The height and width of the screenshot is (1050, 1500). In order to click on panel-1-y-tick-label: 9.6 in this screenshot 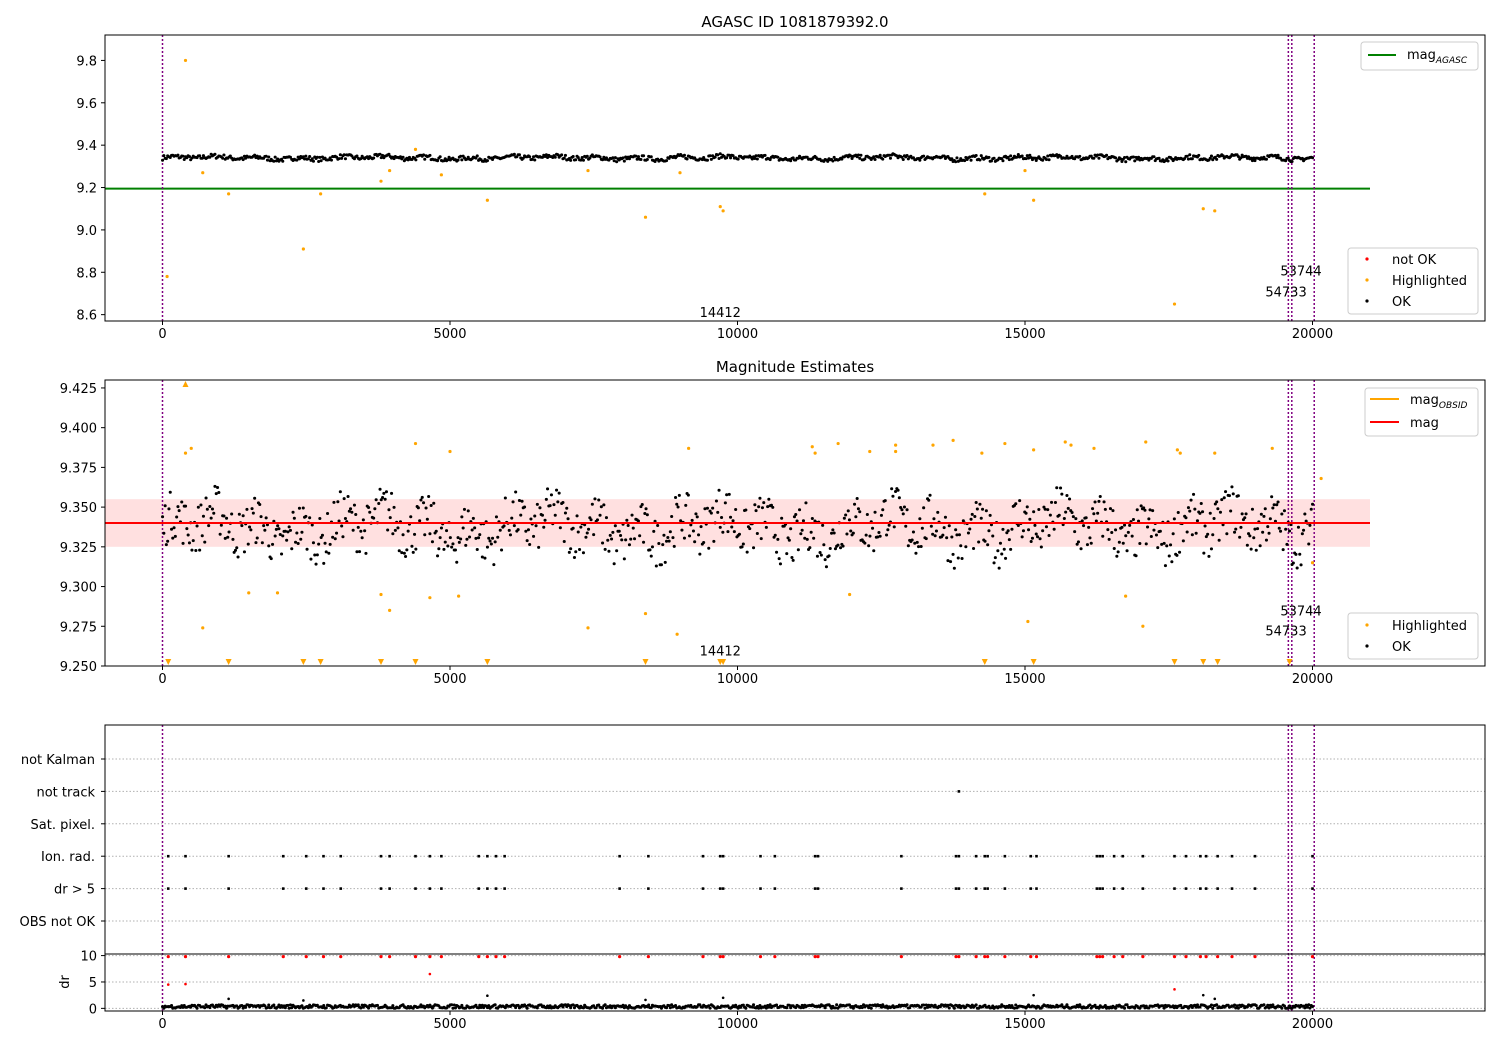, I will do `click(86, 104)`.